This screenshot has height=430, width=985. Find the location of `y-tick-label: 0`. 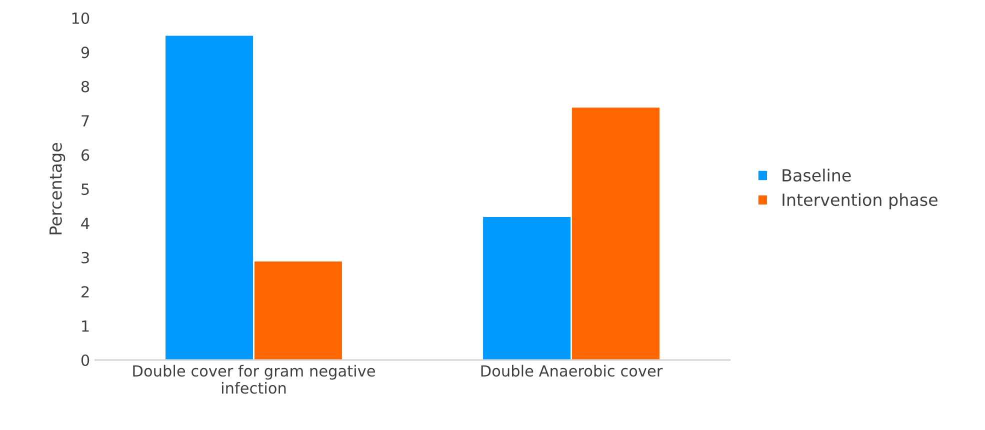

y-tick-label: 0 is located at coordinates (85, 360).